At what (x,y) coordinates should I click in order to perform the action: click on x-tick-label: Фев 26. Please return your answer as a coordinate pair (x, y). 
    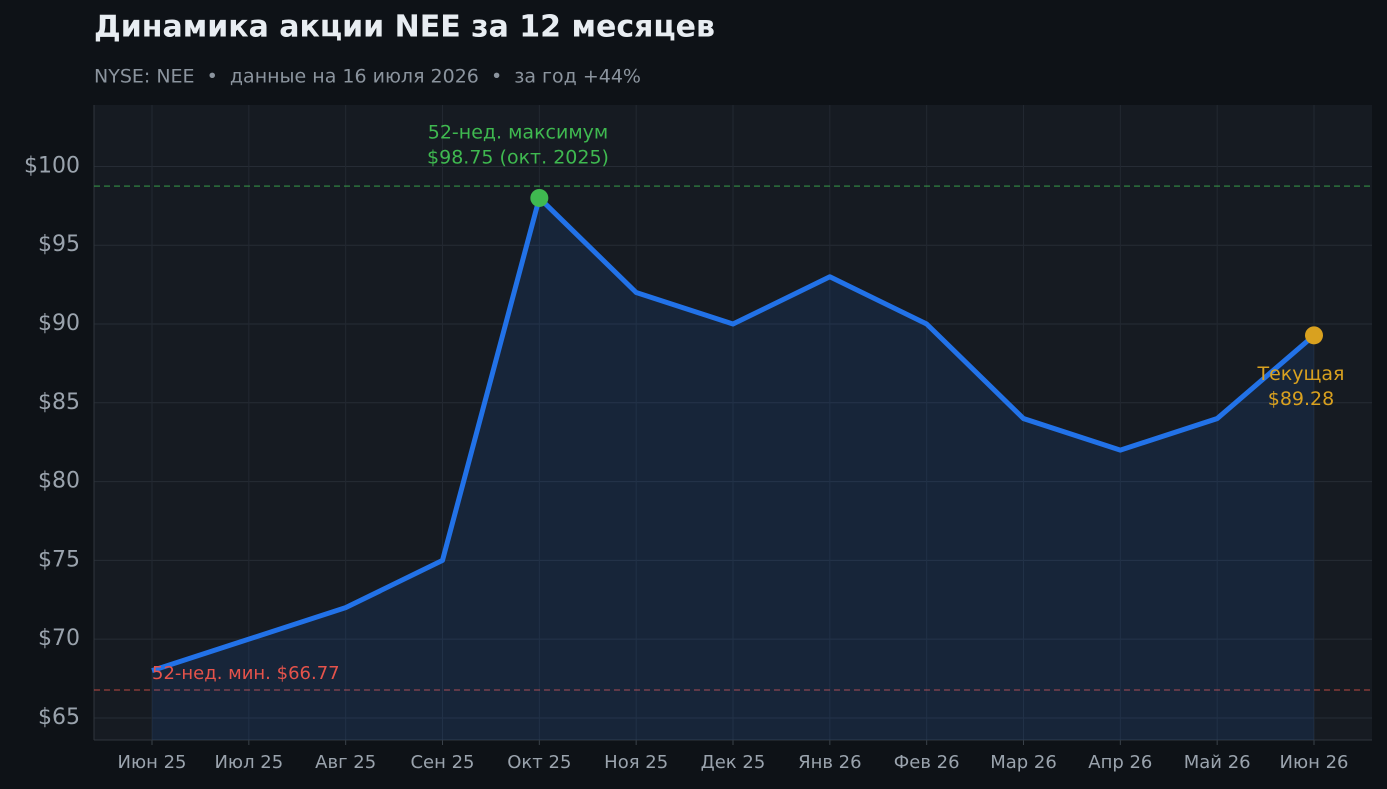
    Looking at the image, I should click on (927, 762).